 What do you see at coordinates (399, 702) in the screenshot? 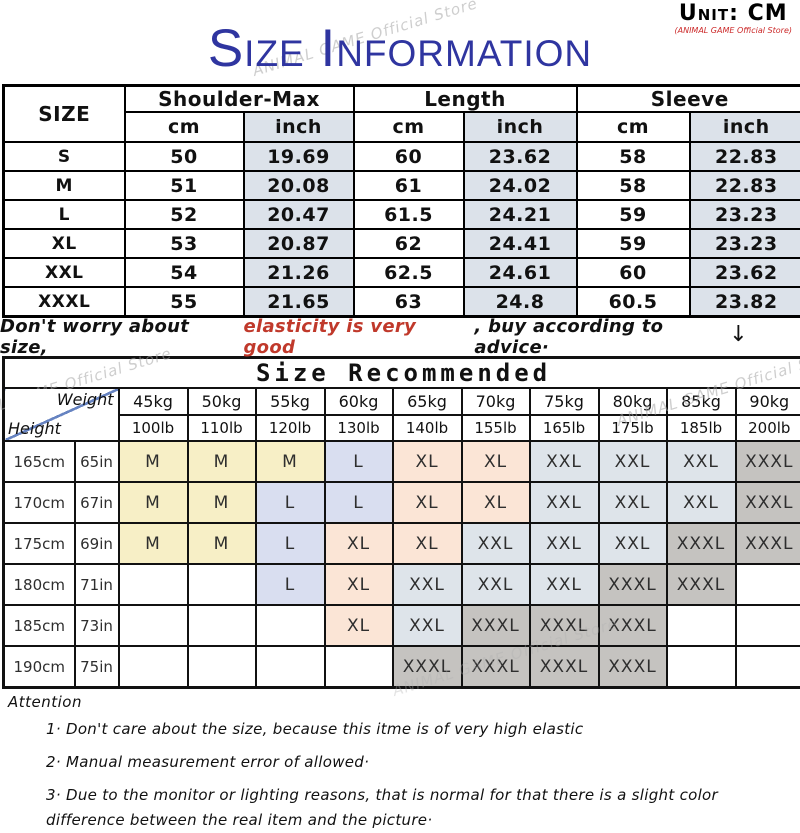
I see `attention-title: Attention` at bounding box center [399, 702].